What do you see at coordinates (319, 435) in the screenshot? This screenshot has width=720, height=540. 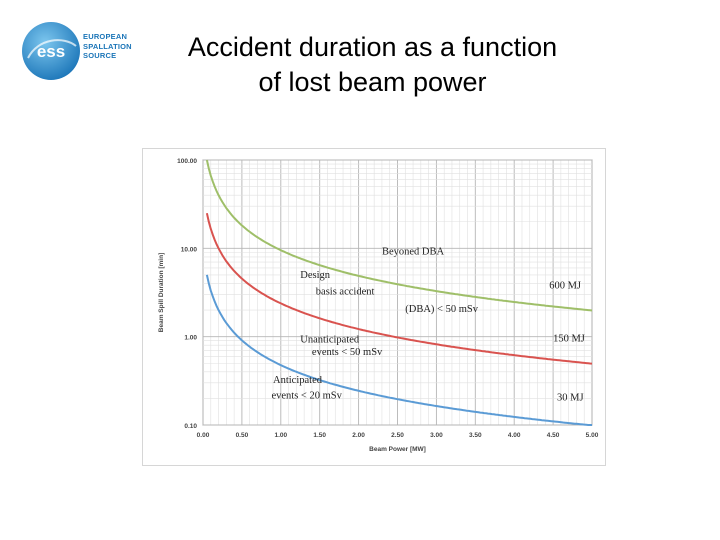 I see `x-tick-label: 1.50` at bounding box center [319, 435].